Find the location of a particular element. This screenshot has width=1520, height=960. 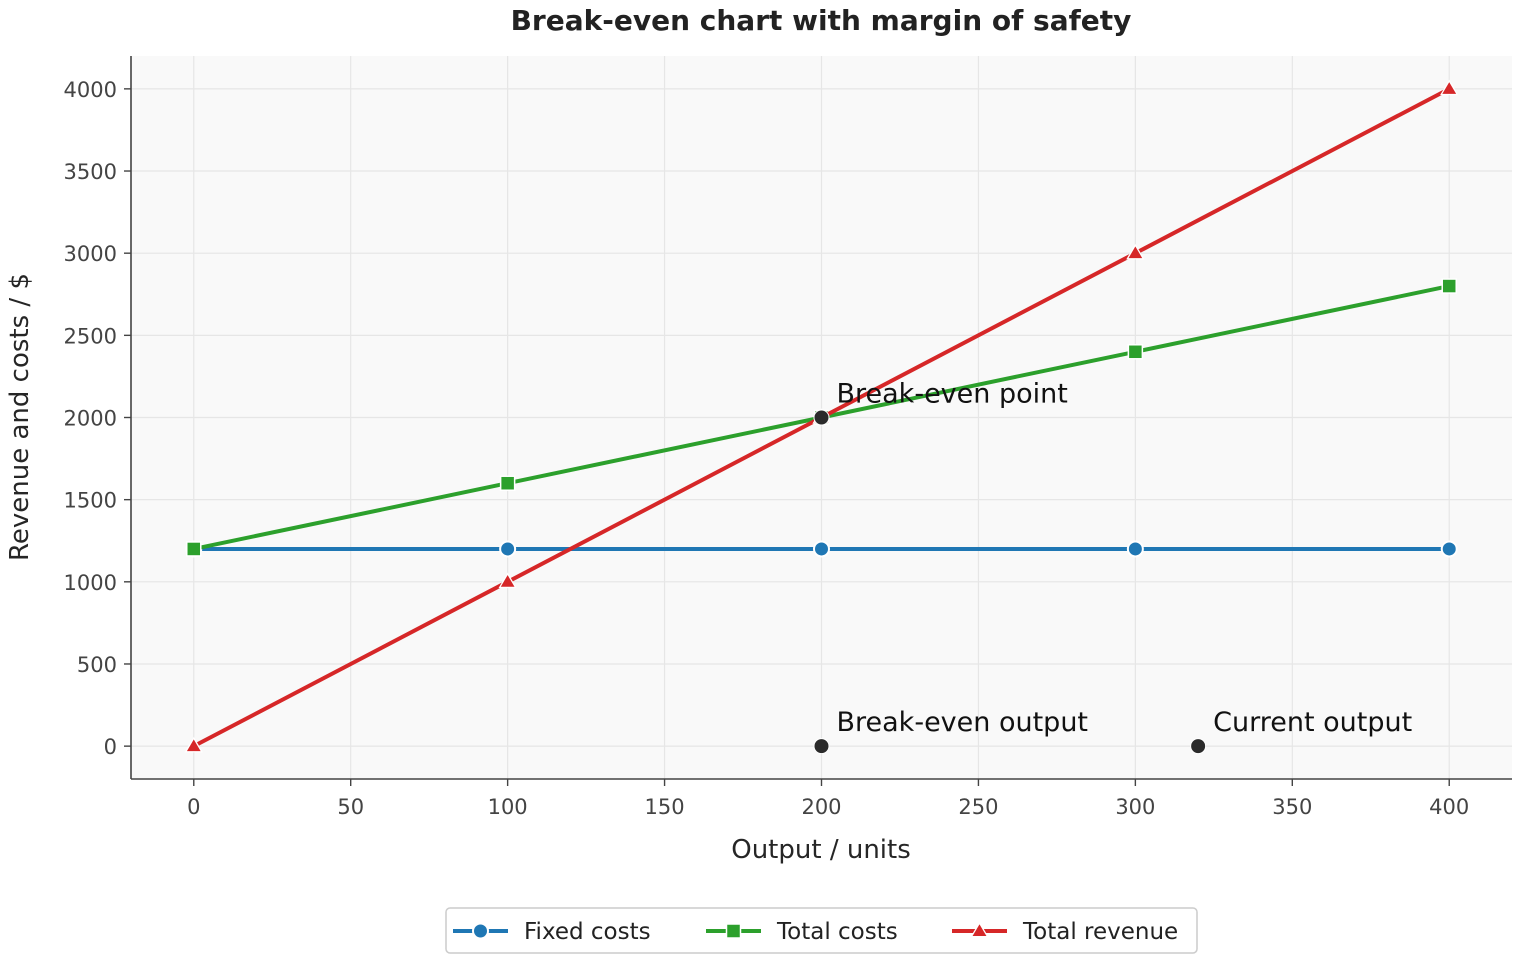

legend: Fixed costs Total costs Total revenue is located at coordinates (821, 930).